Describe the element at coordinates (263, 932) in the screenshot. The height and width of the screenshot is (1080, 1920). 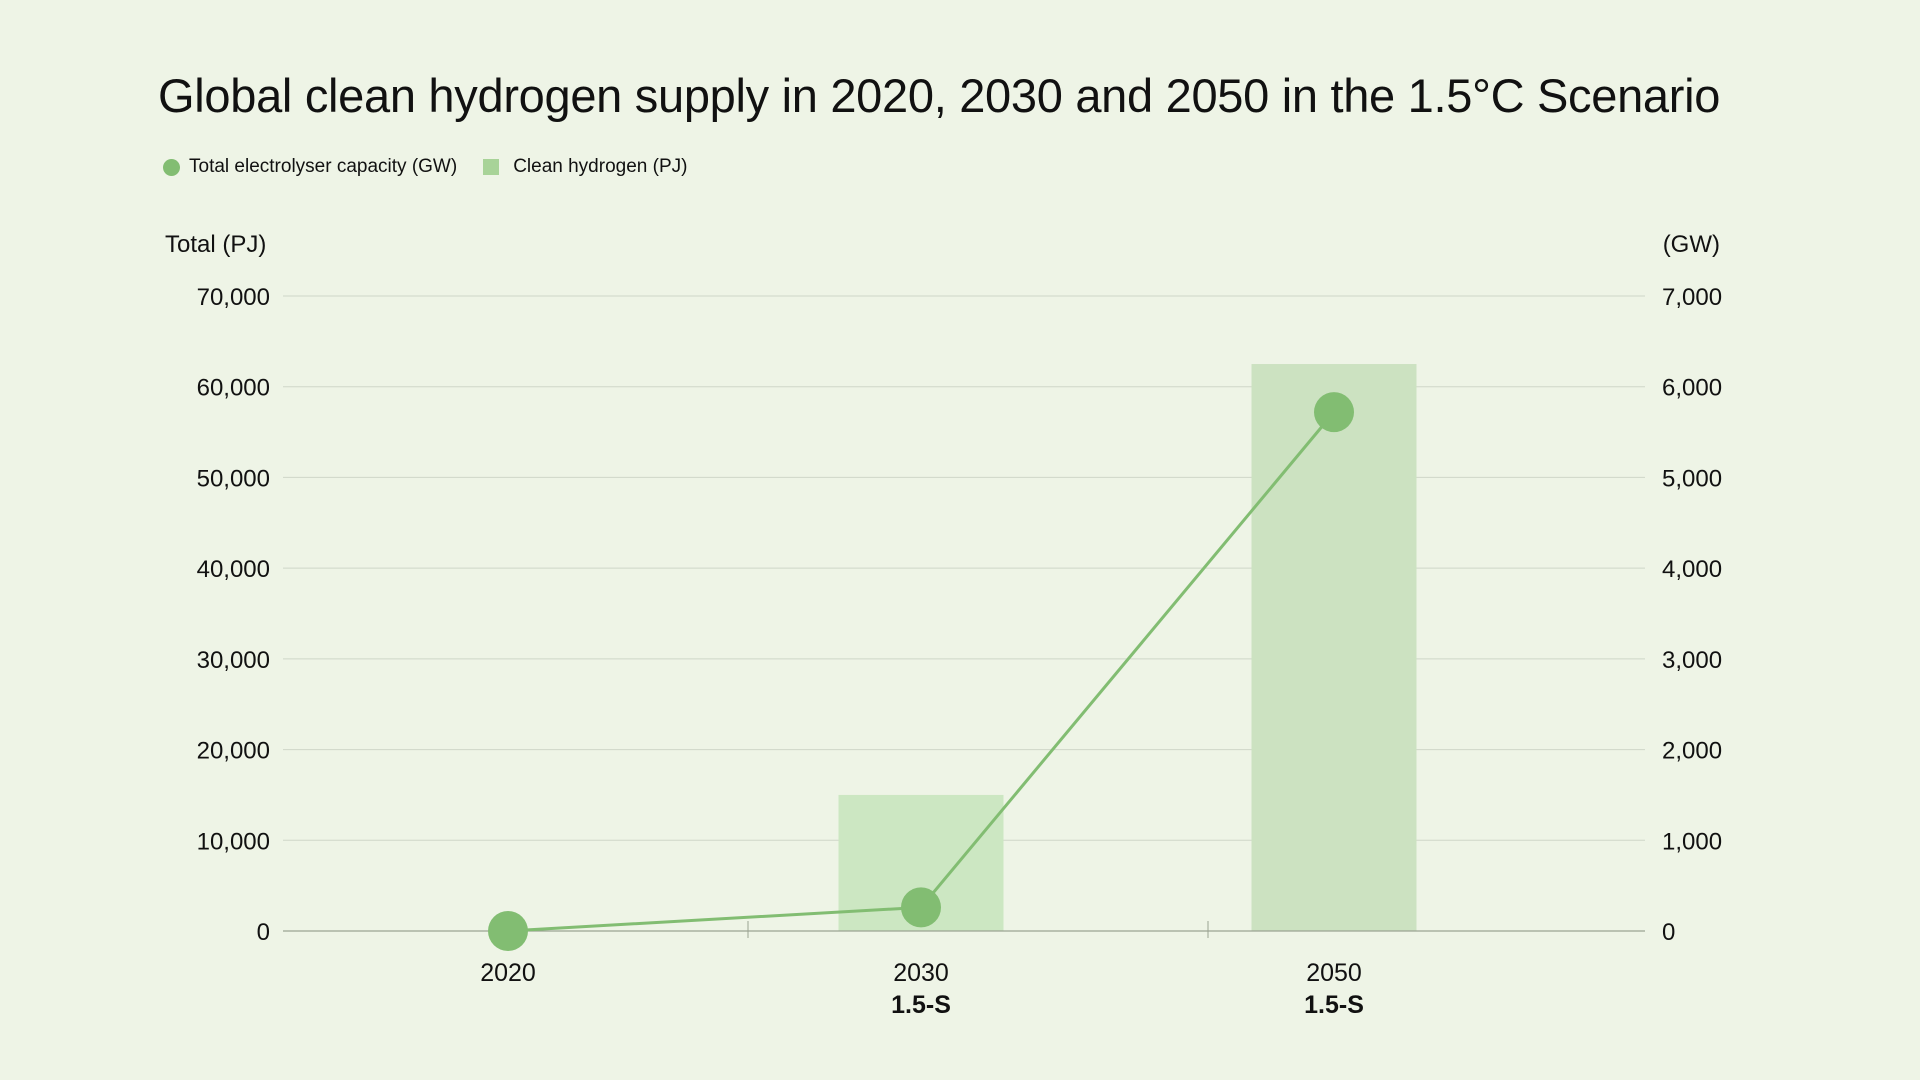
I see `y-left-tick-label: 0` at that location.